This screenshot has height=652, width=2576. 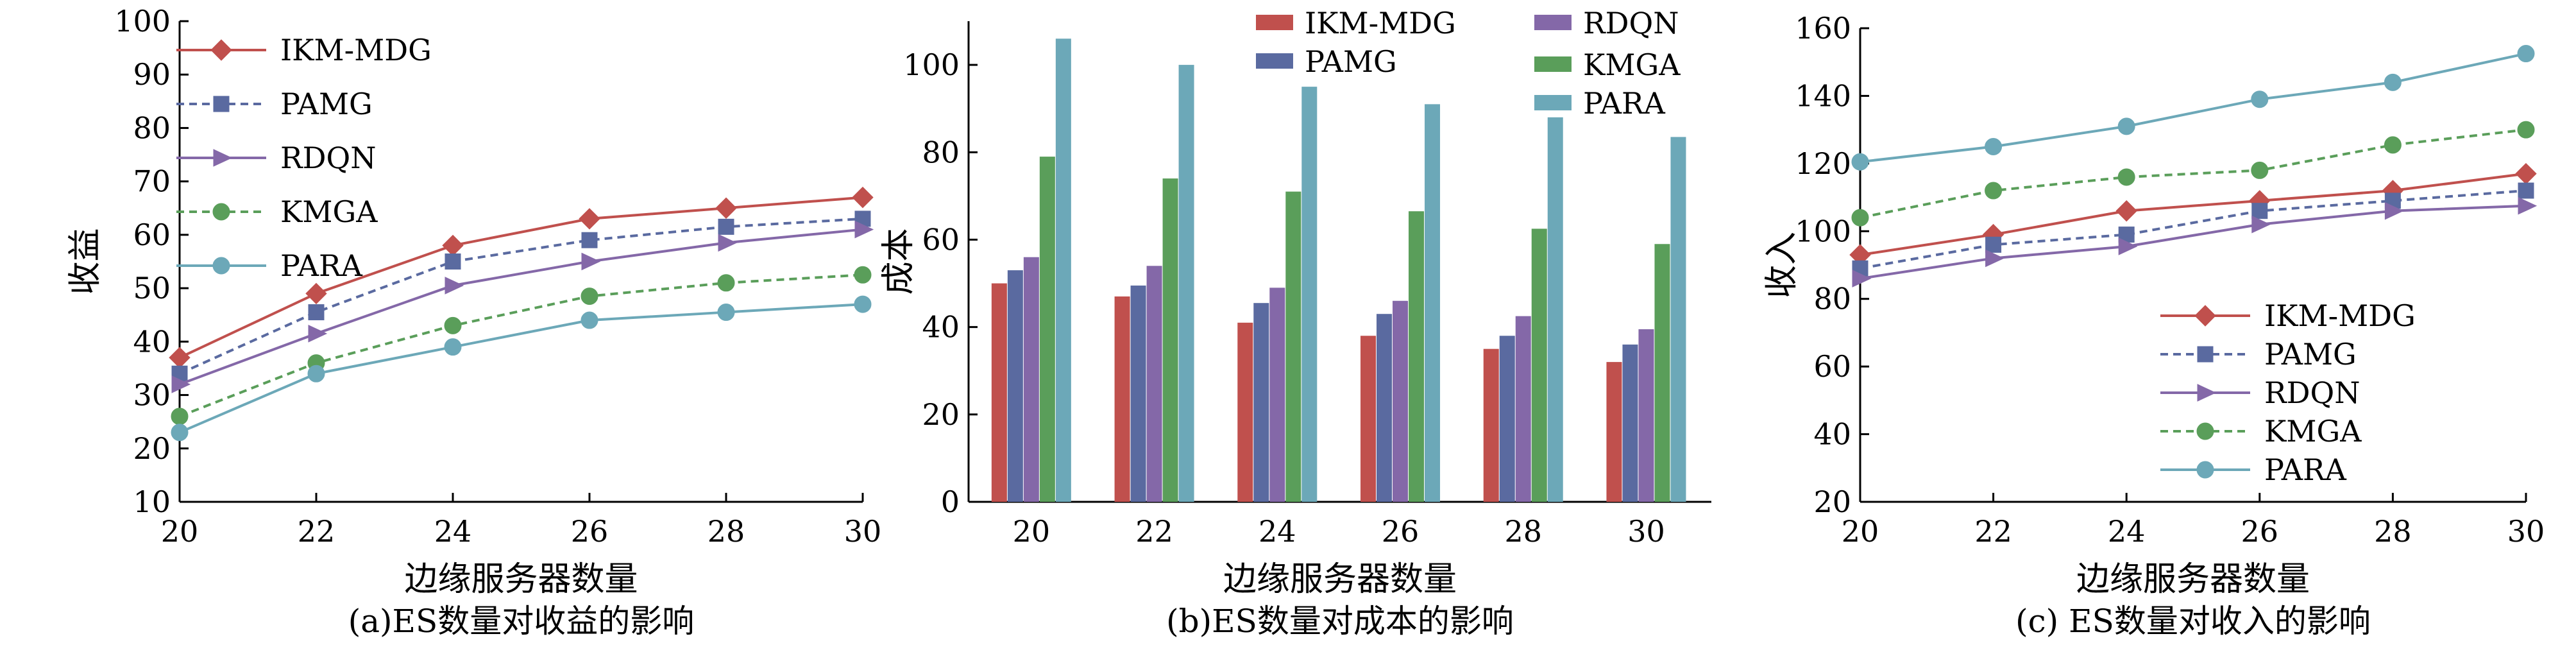 I want to click on y-tick-label: 0, so click(x=950, y=502).